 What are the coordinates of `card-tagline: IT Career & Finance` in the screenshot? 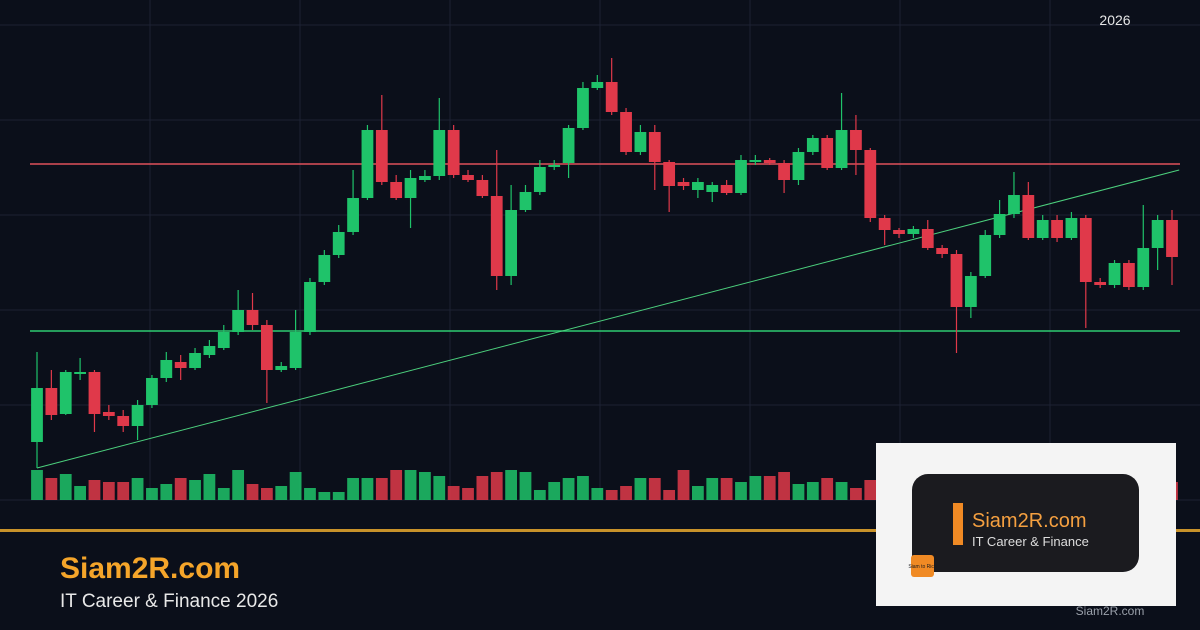 It's located at (1030, 541).